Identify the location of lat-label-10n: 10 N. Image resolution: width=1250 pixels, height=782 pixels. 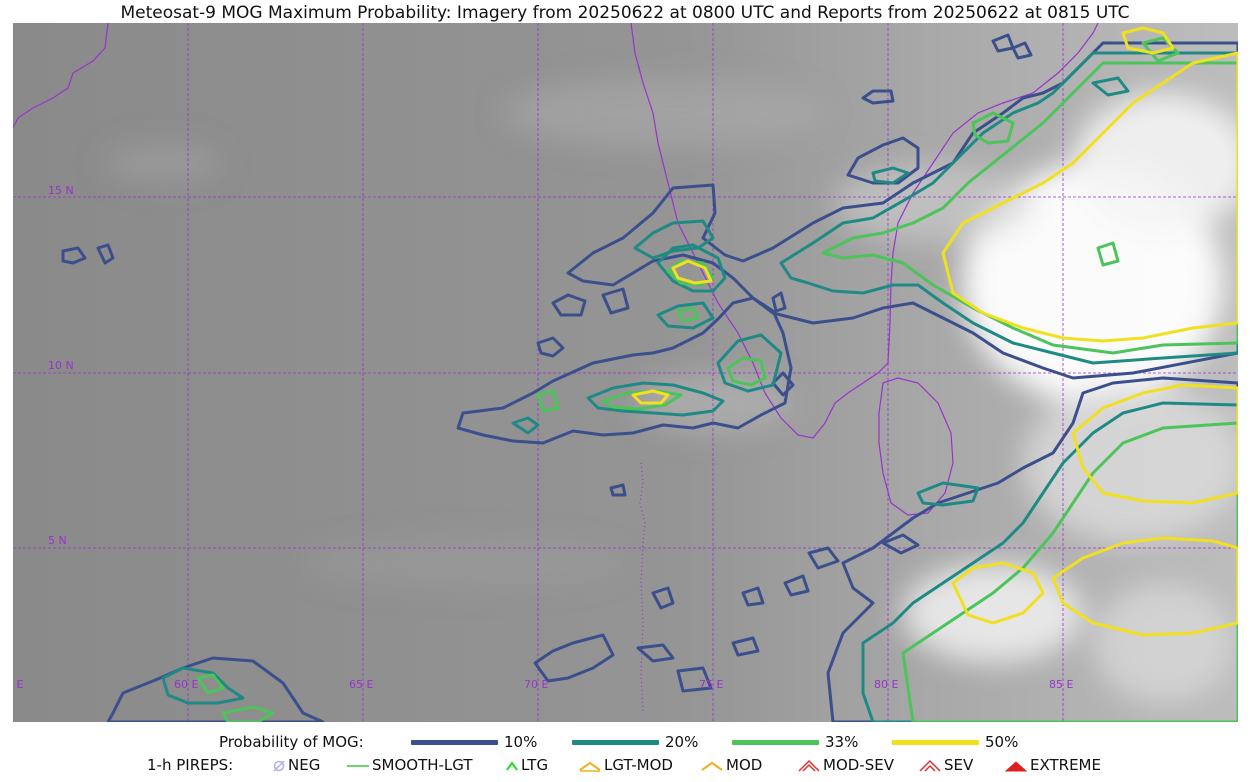
(61, 365).